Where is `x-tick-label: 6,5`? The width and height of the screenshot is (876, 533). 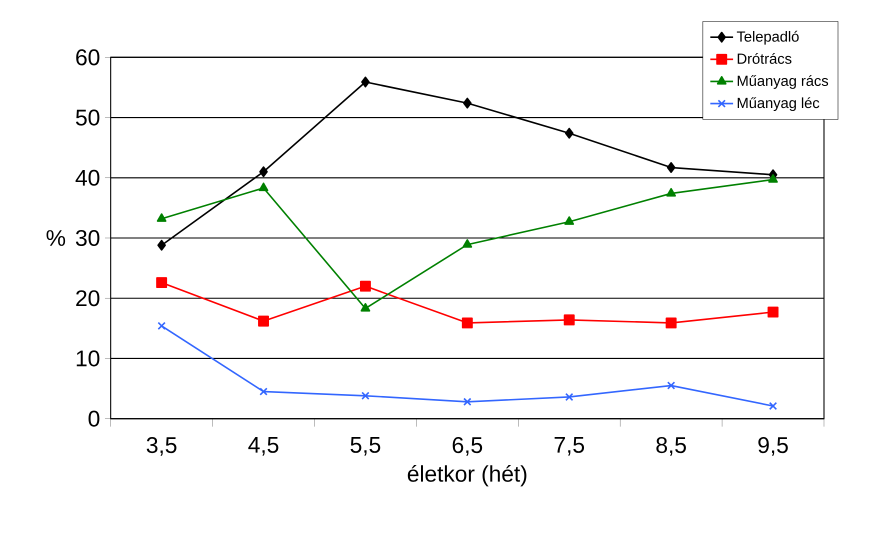 x-tick-label: 6,5 is located at coordinates (467, 446).